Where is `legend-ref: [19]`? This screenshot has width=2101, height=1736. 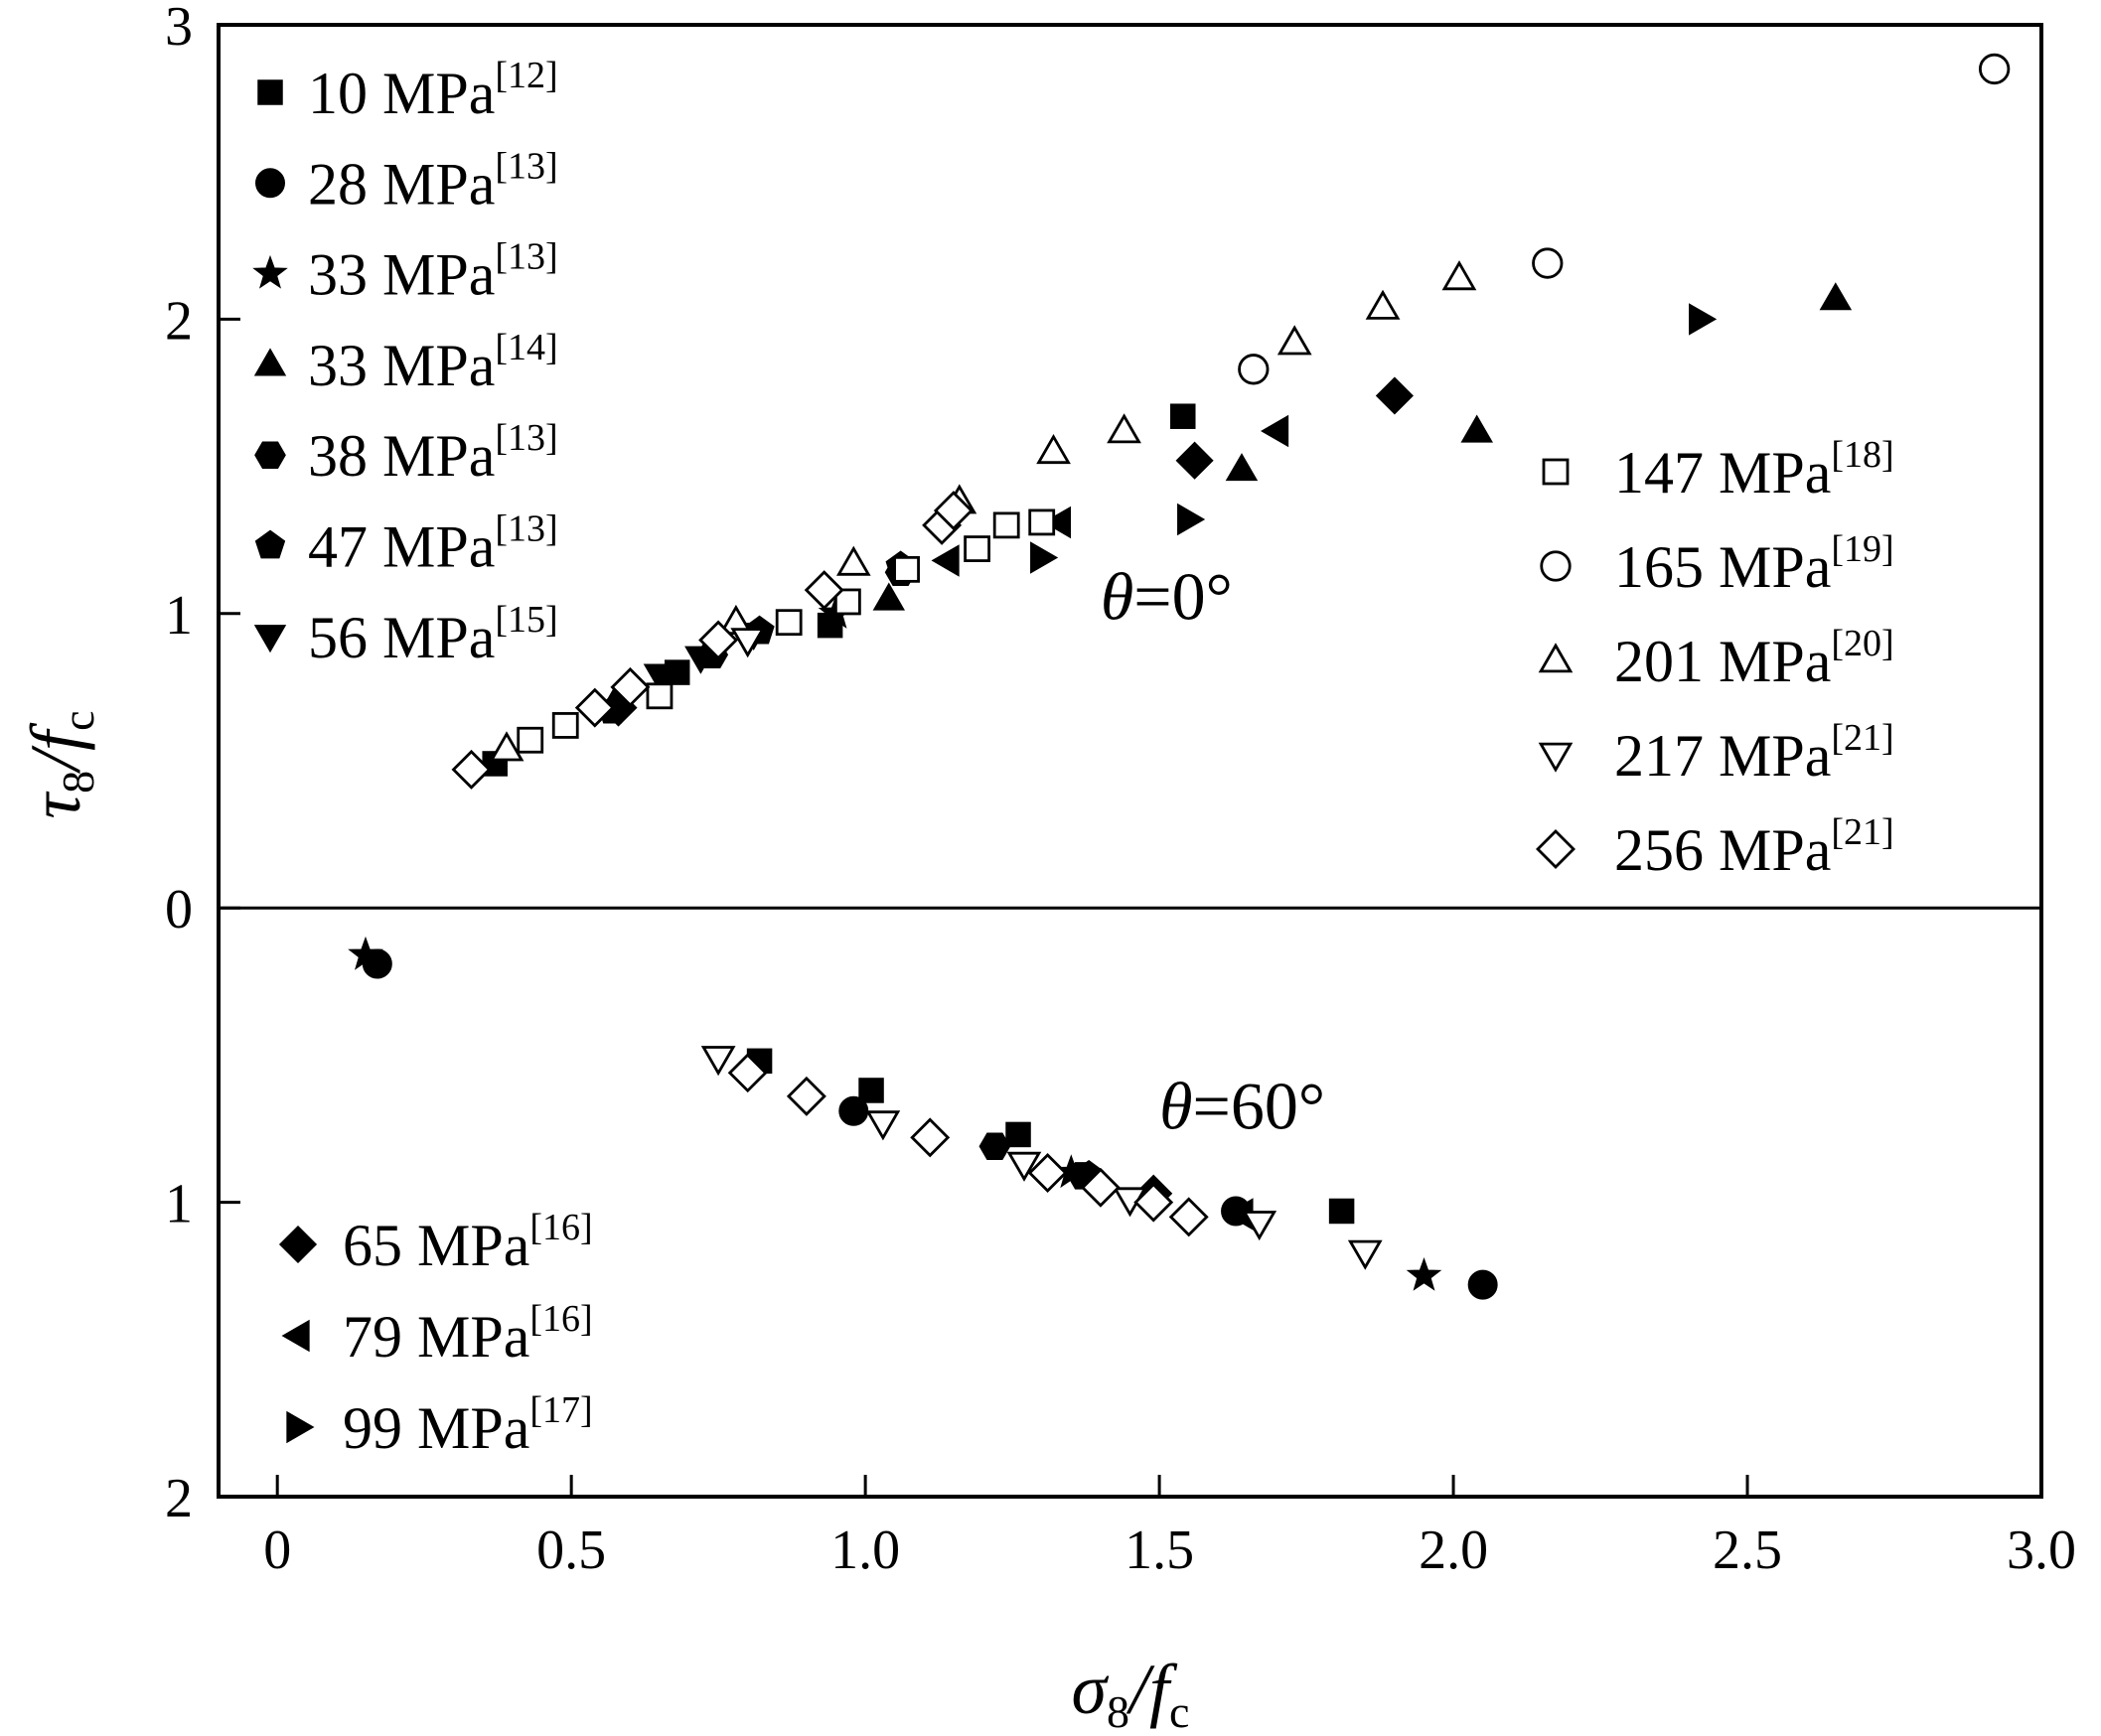
legend-ref: [19] is located at coordinates (1862, 549).